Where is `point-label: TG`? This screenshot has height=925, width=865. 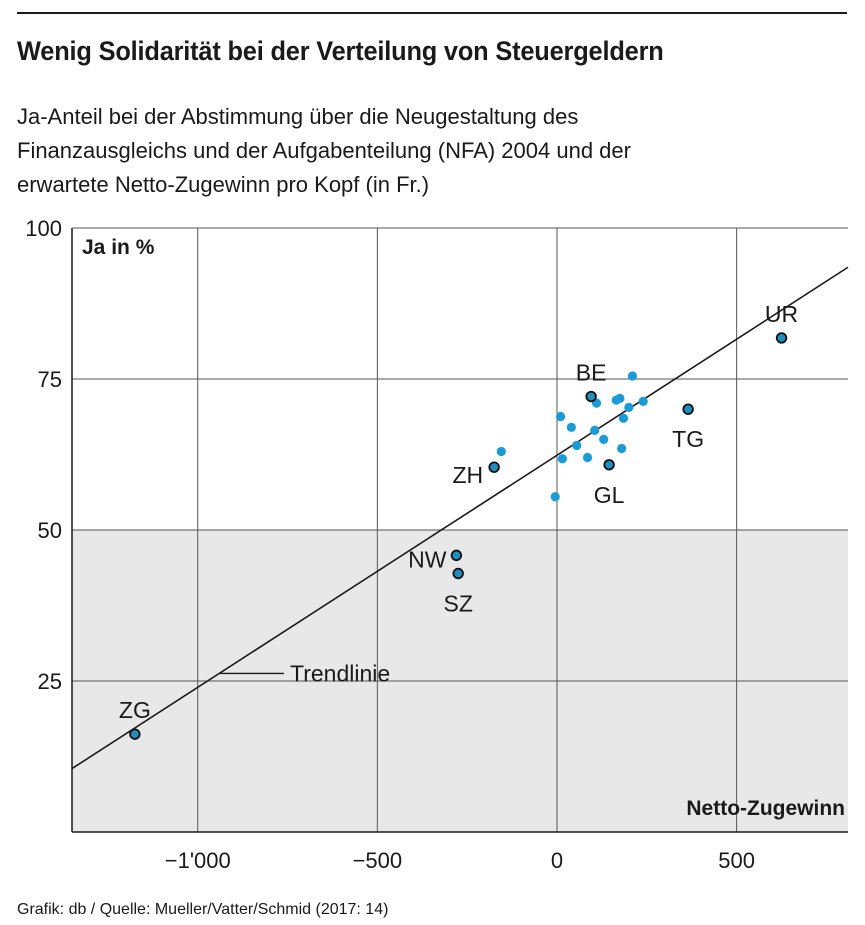 point-label: TG is located at coordinates (688, 439).